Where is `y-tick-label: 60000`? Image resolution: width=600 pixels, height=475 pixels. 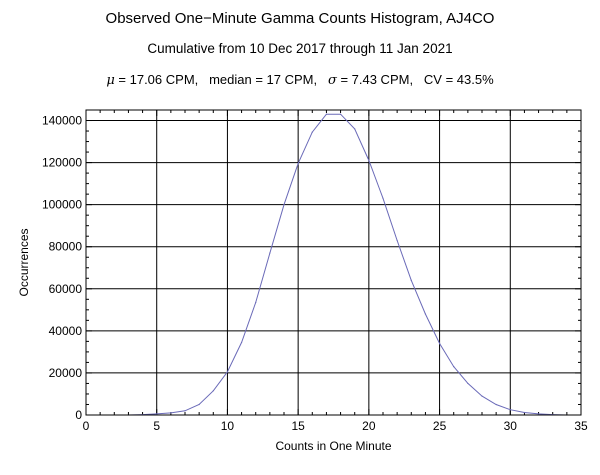
y-tick-label: 60000 is located at coordinates (66, 289).